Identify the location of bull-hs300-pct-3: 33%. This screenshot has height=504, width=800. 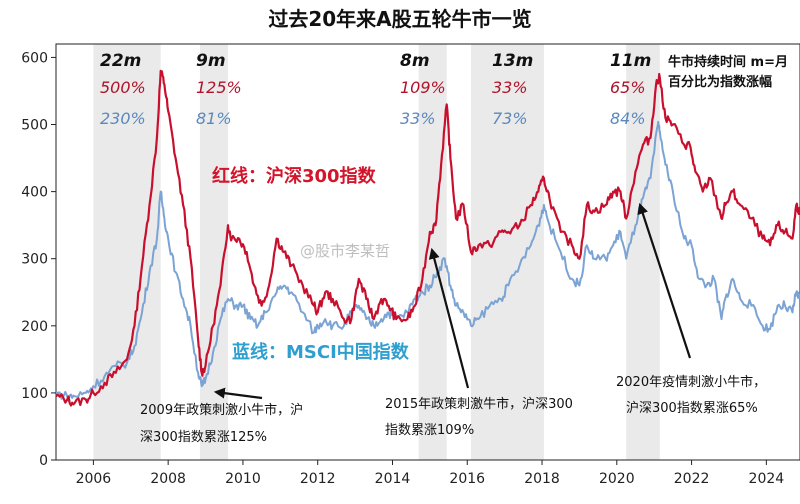
(510, 87).